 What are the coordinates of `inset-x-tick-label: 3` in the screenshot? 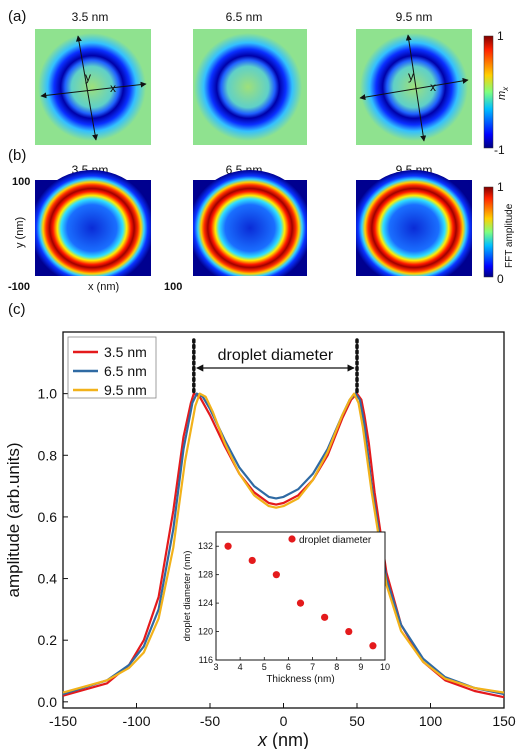 It's located at (215, 667).